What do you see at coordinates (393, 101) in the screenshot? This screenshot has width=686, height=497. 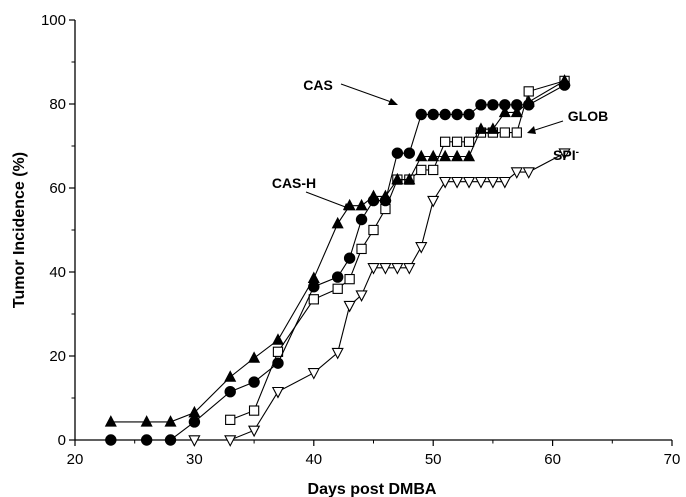 I see `annotation-cas-arrowhead` at bounding box center [393, 101].